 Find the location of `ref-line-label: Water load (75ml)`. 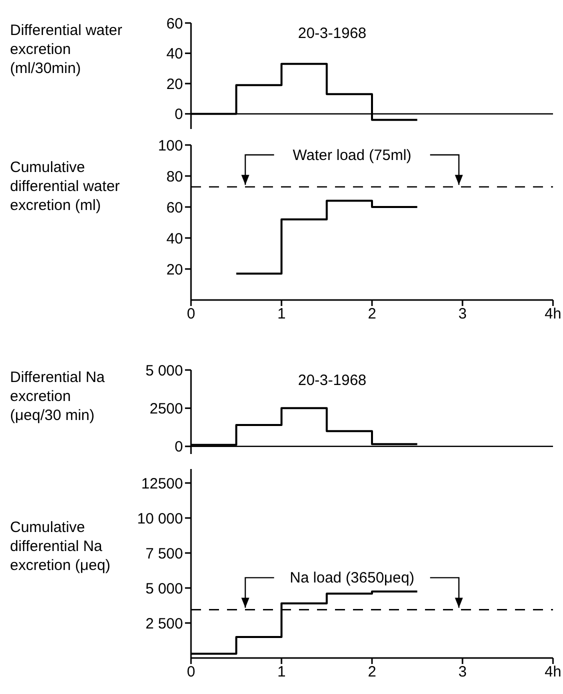

ref-line-label: Water load (75ml) is located at coordinates (352, 155).